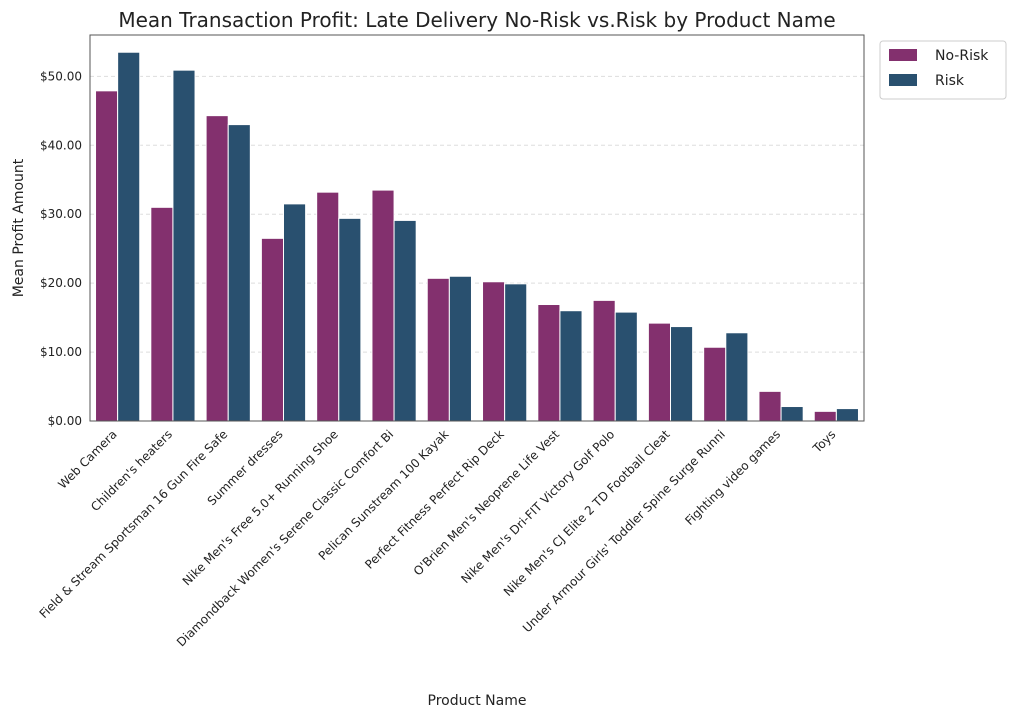  What do you see at coordinates (61, 76) in the screenshot?
I see `y-tick-label: $50.00` at bounding box center [61, 76].